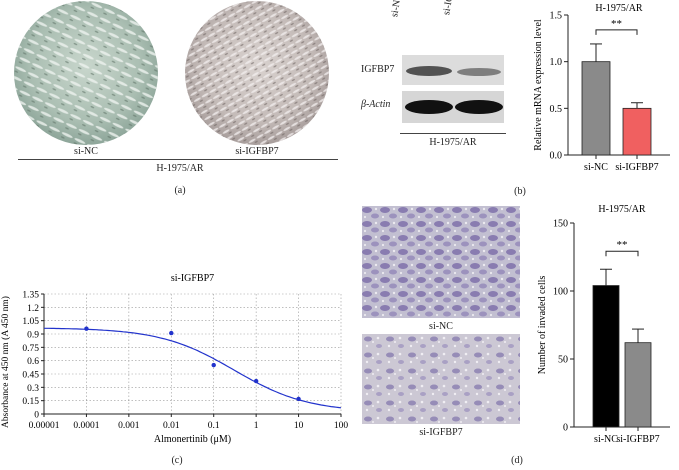 This screenshot has height=470, width=679. What do you see at coordinates (450, 8) in the screenshot?
I see `blot-lane-label: si-IGFBP7` at bounding box center [450, 8].